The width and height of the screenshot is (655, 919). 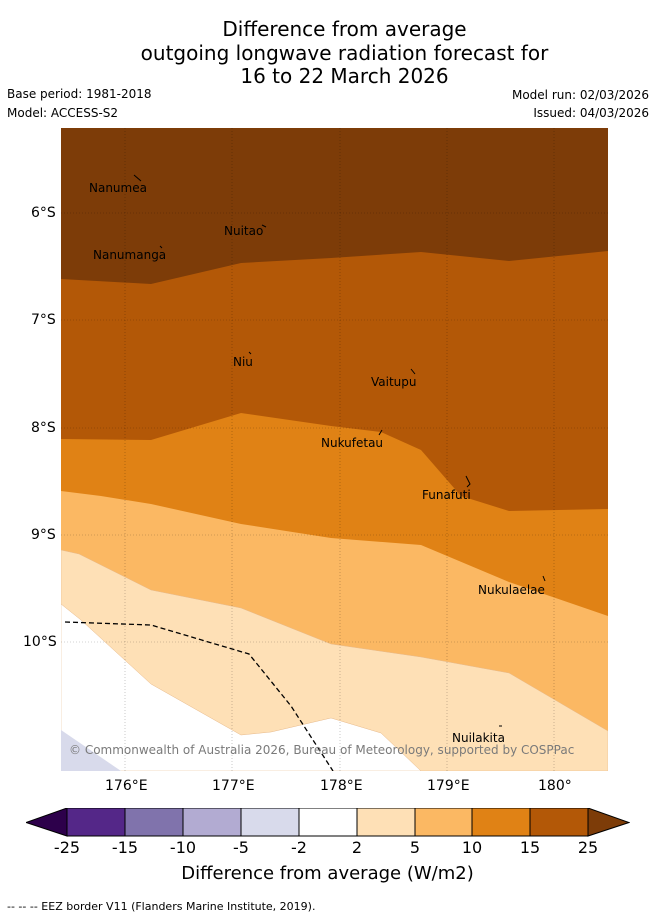 What do you see at coordinates (43, 428) in the screenshot?
I see `lat-label-8s: 8°S` at bounding box center [43, 428].